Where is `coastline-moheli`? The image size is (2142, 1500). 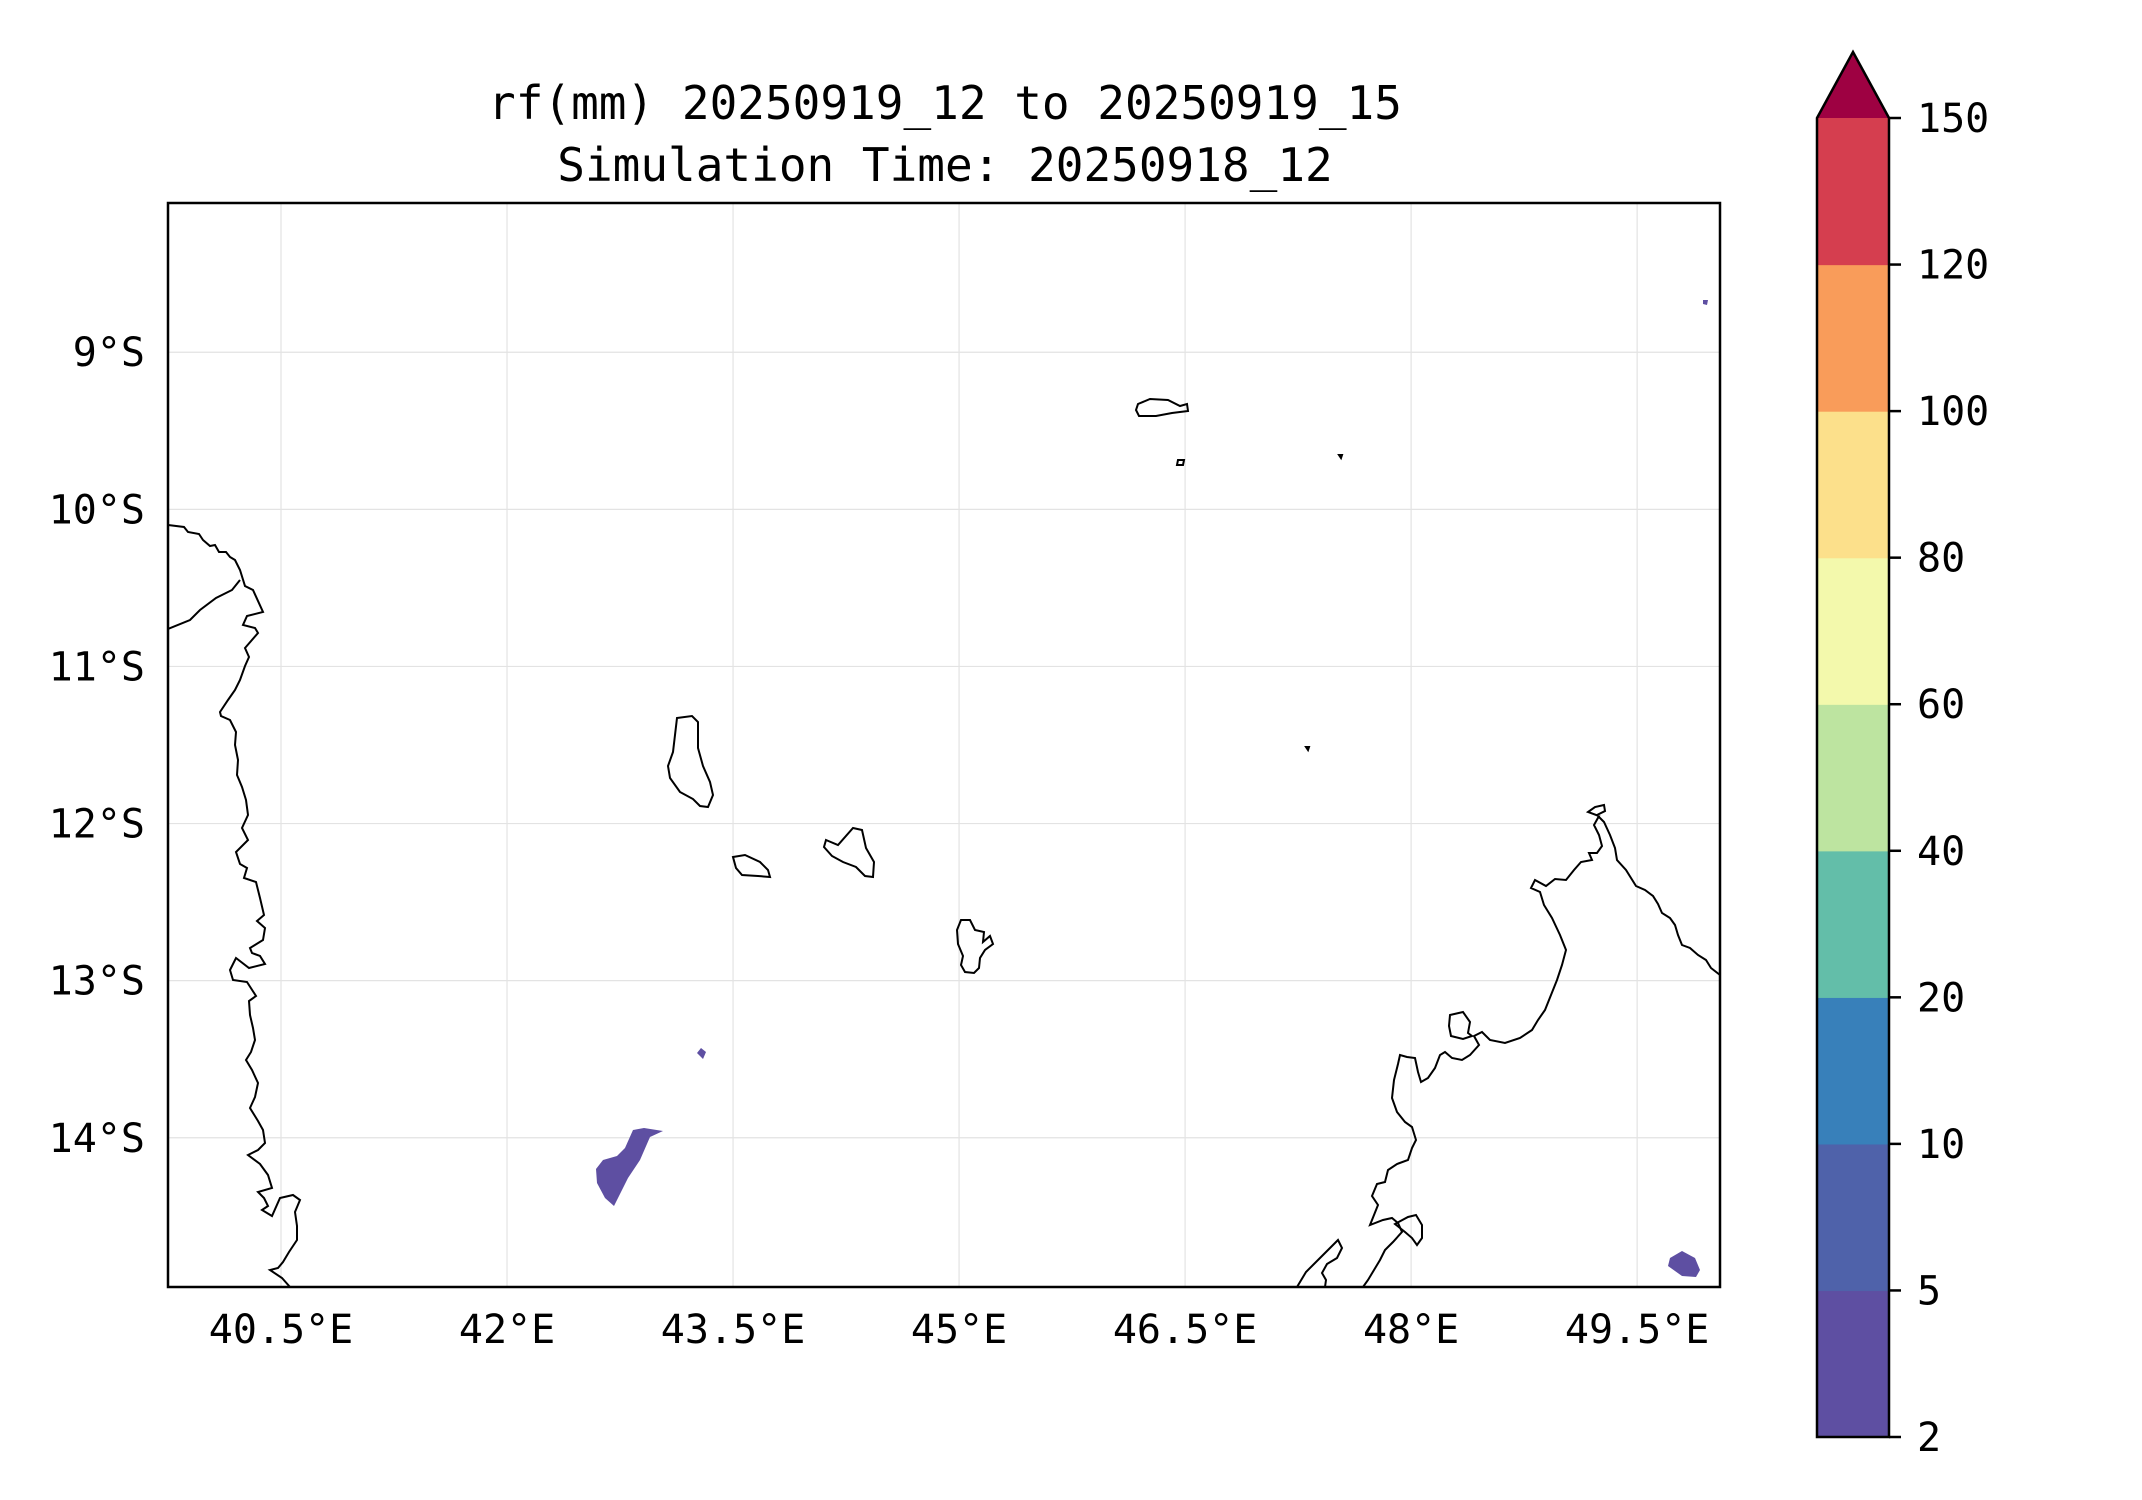 coastline-moheli is located at coordinates (751, 866).